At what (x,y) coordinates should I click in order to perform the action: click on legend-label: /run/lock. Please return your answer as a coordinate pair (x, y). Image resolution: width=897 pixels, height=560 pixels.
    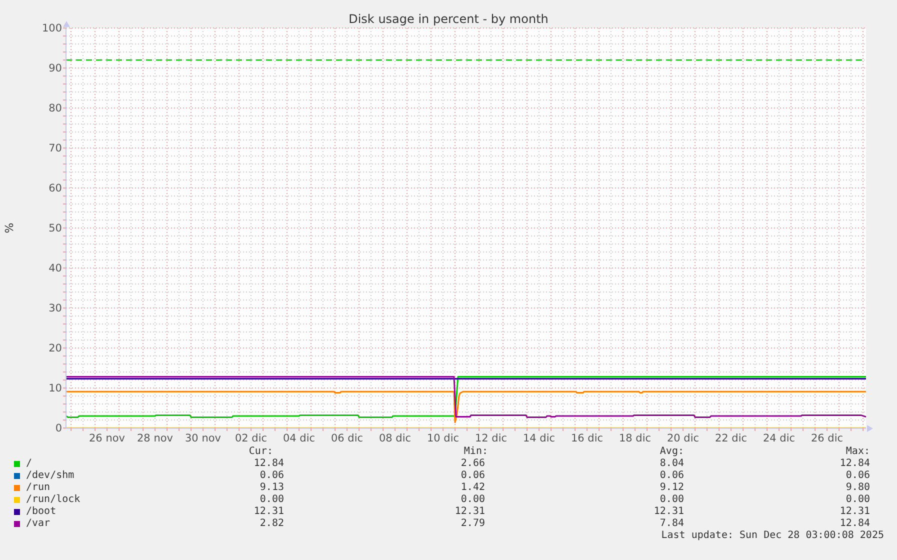
    Looking at the image, I should click on (53, 499).